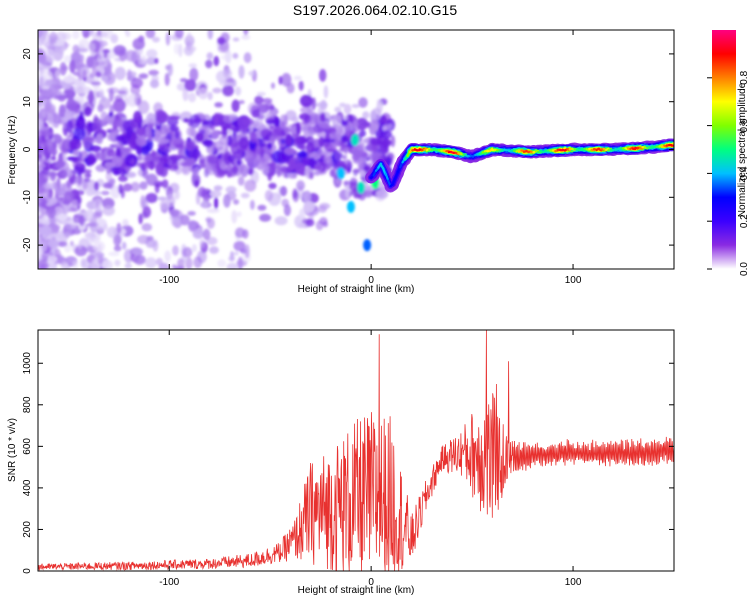  I want to click on colorbar-tick-label: 0.2, so click(744, 221).